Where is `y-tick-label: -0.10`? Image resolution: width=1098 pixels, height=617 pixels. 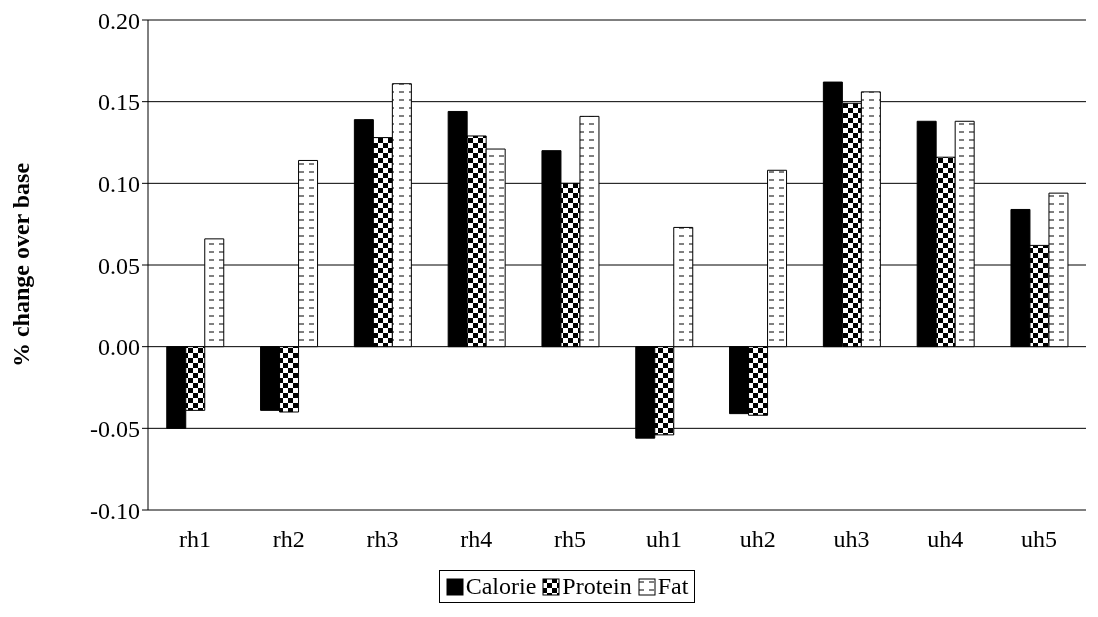 y-tick-label: -0.10 is located at coordinates (115, 510).